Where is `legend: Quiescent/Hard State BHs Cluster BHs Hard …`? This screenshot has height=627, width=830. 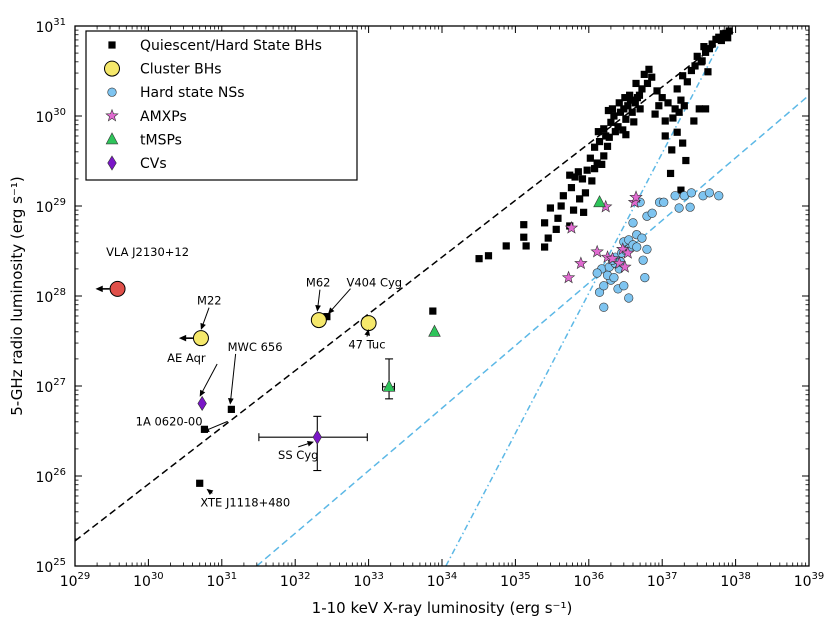 legend: Quiescent/Hard State BHs Cluster BHs Hard … is located at coordinates (221, 105).